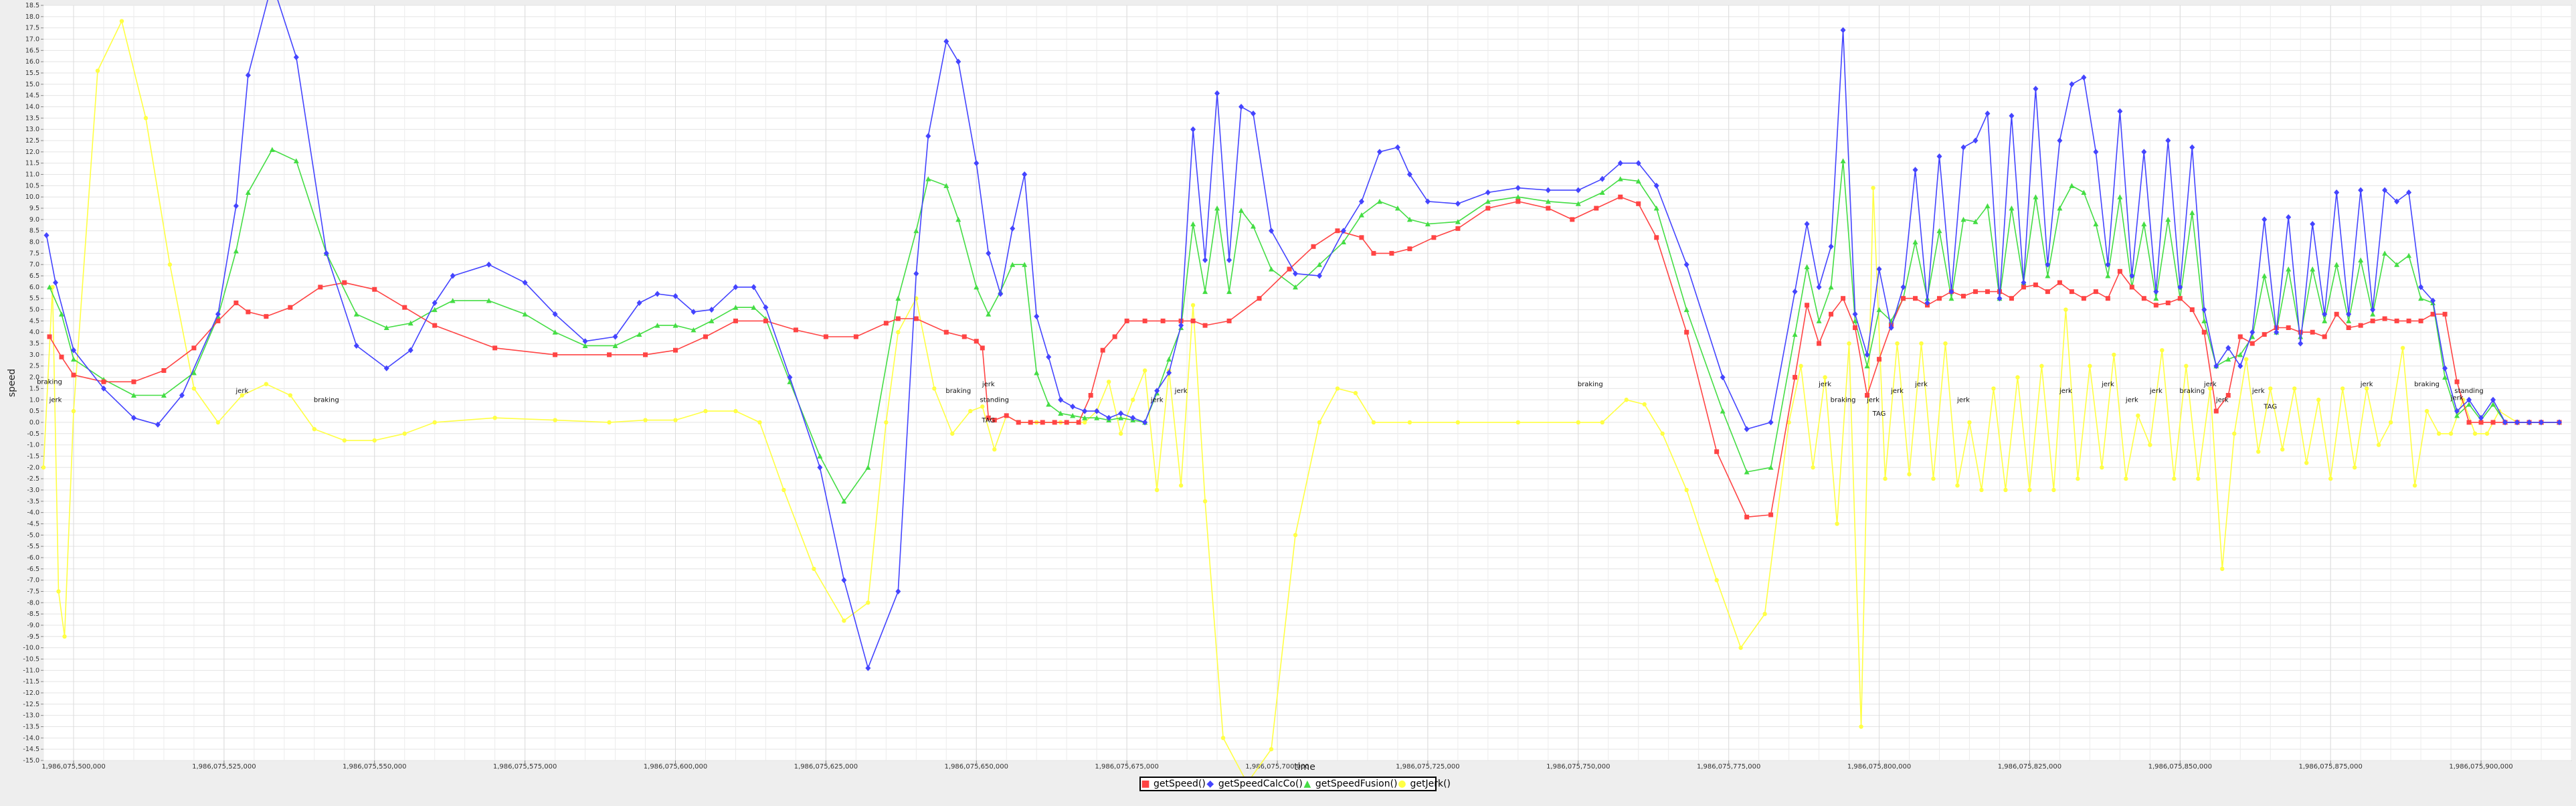 This screenshot has height=806, width=2576. I want to click on y-tick-label: 1.0, so click(34, 400).